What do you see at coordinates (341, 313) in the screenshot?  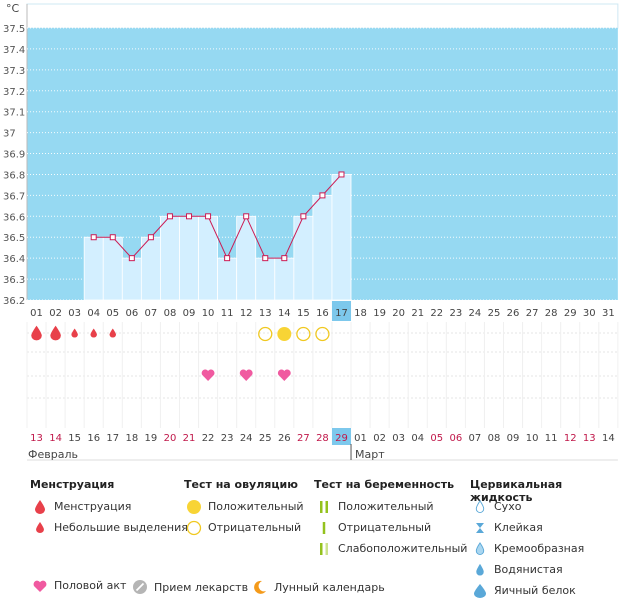 I see `x-tick-label: 17` at bounding box center [341, 313].